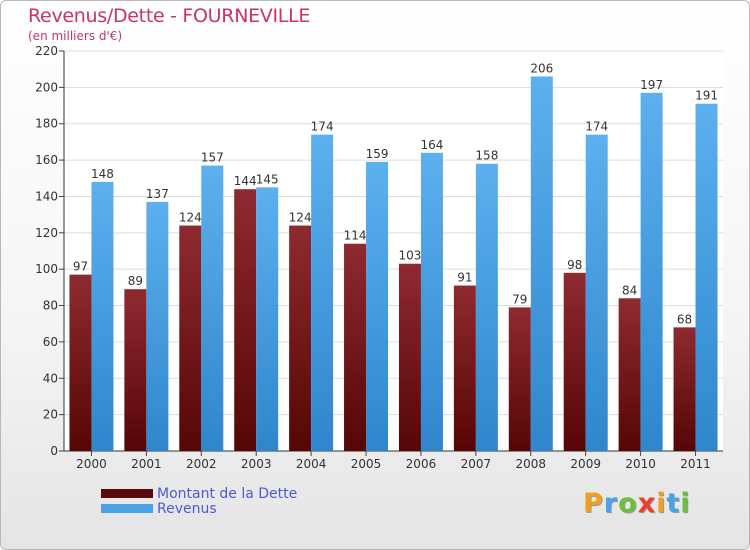  What do you see at coordinates (421, 464) in the screenshot?
I see `x-tick-label: 2006` at bounding box center [421, 464].